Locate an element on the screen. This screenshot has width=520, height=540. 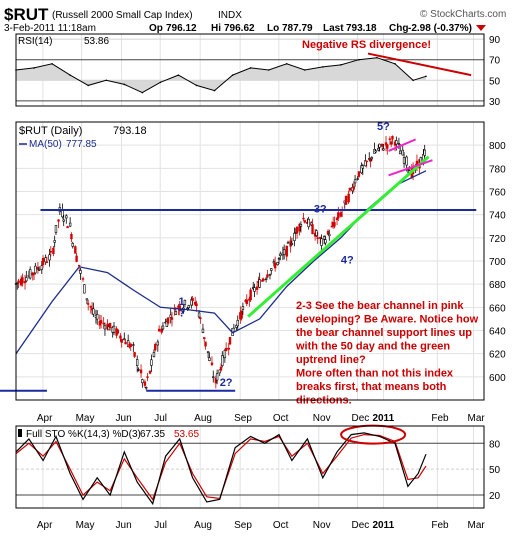
sto-k-line is located at coordinates (221, 469).